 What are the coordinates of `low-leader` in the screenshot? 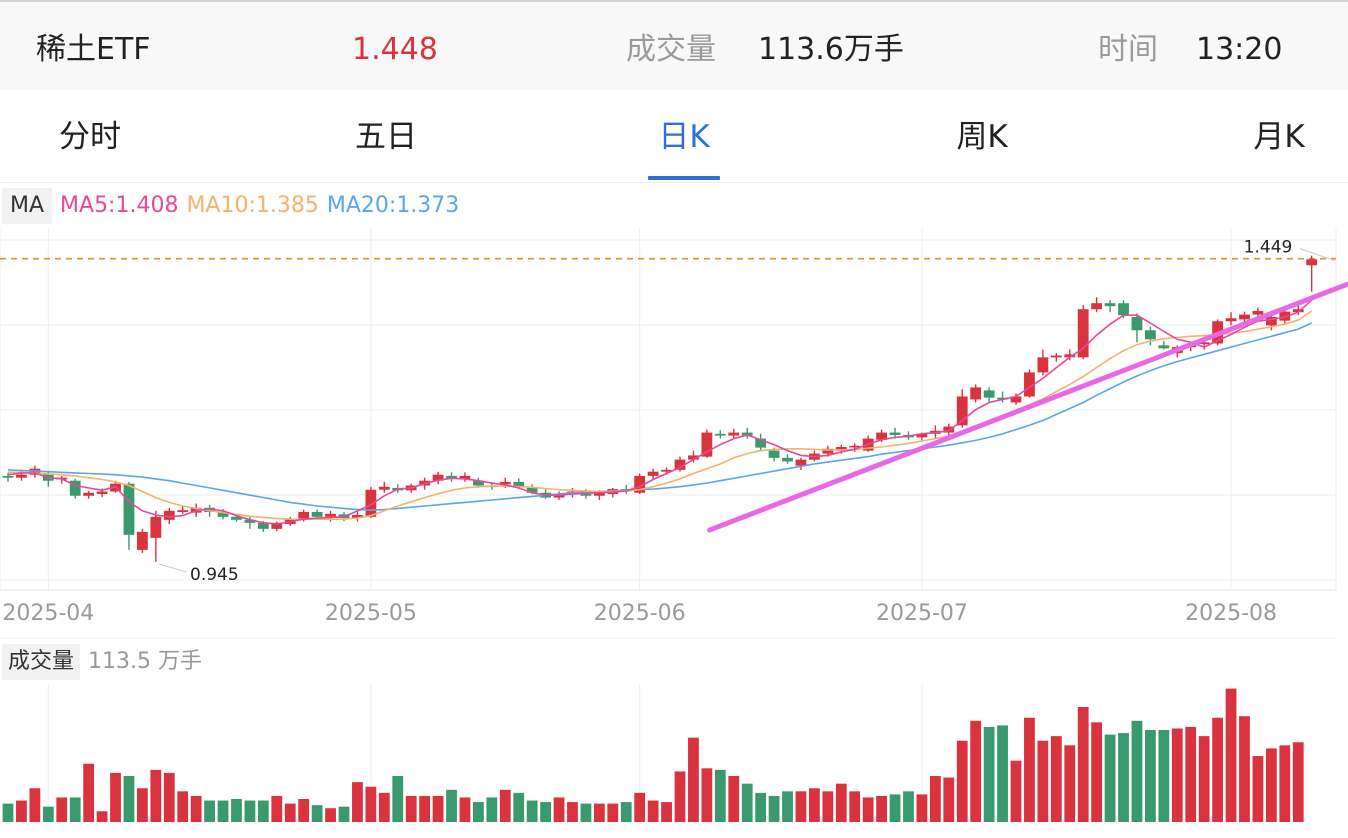 It's located at (172, 568).